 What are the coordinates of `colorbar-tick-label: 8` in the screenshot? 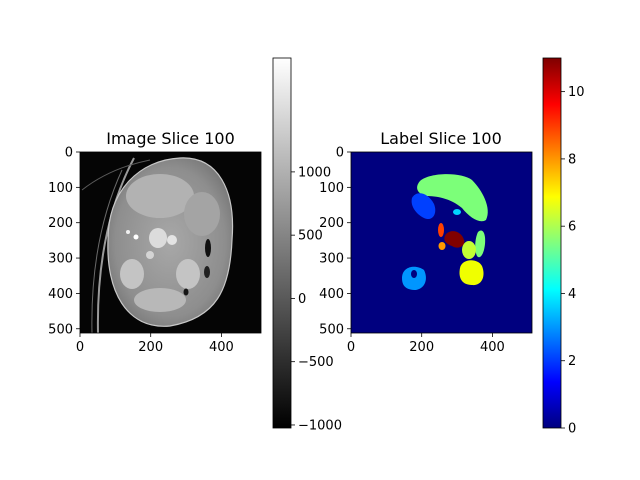 It's located at (572, 159).